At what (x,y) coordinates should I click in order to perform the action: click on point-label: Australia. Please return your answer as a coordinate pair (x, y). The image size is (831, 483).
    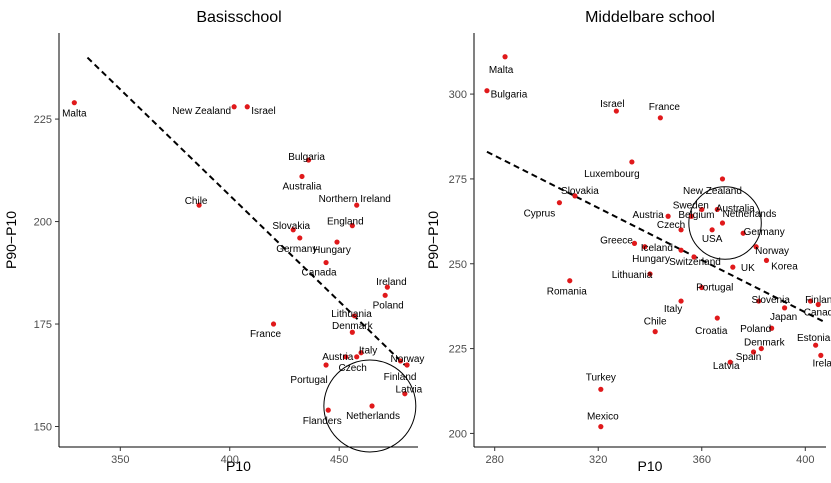
    Looking at the image, I should click on (735, 208).